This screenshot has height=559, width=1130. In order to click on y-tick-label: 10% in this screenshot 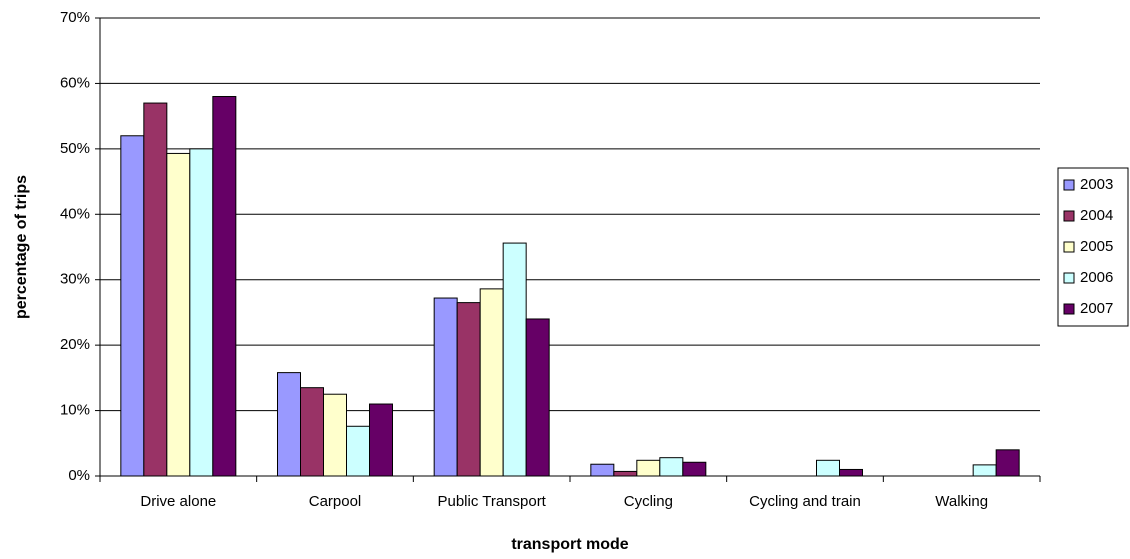, I will do `click(75, 410)`.